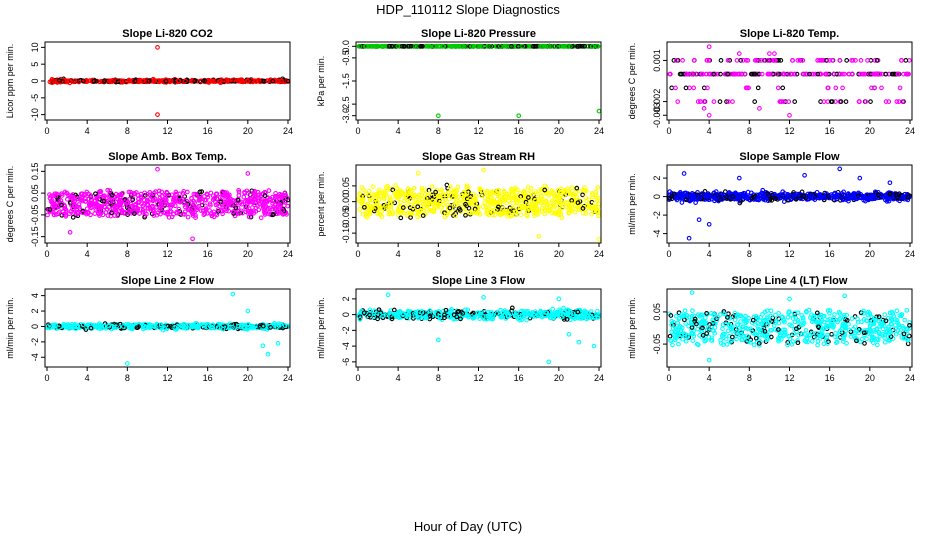 The width and height of the screenshot is (936, 545). What do you see at coordinates (288, 131) in the screenshot?
I see `x-tick-label: 24` at bounding box center [288, 131].